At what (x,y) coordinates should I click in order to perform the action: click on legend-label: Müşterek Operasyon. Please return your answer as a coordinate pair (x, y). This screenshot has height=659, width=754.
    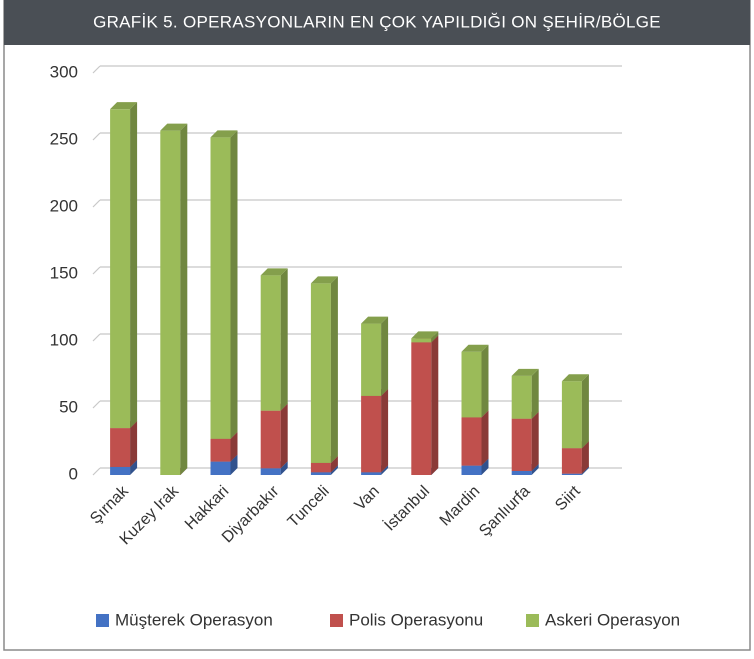
    Looking at the image, I should click on (194, 619).